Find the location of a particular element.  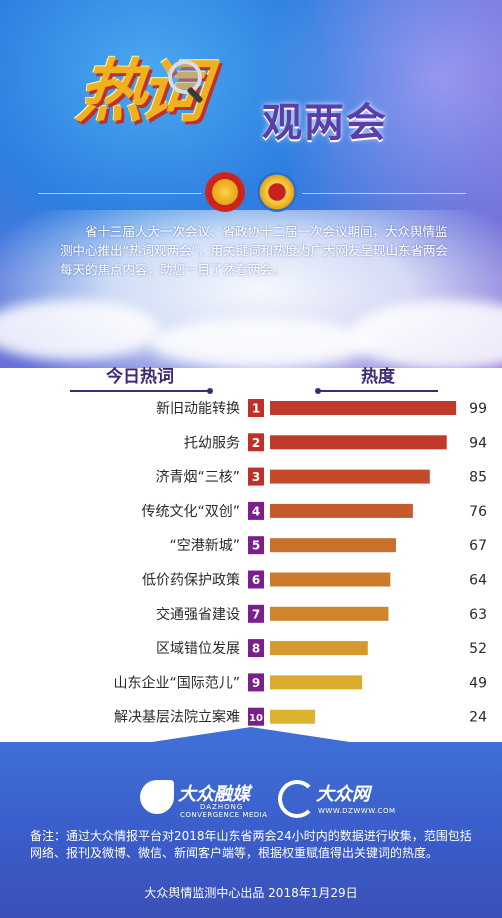

keyword-label: 交通强省建设 is located at coordinates (198, 614).